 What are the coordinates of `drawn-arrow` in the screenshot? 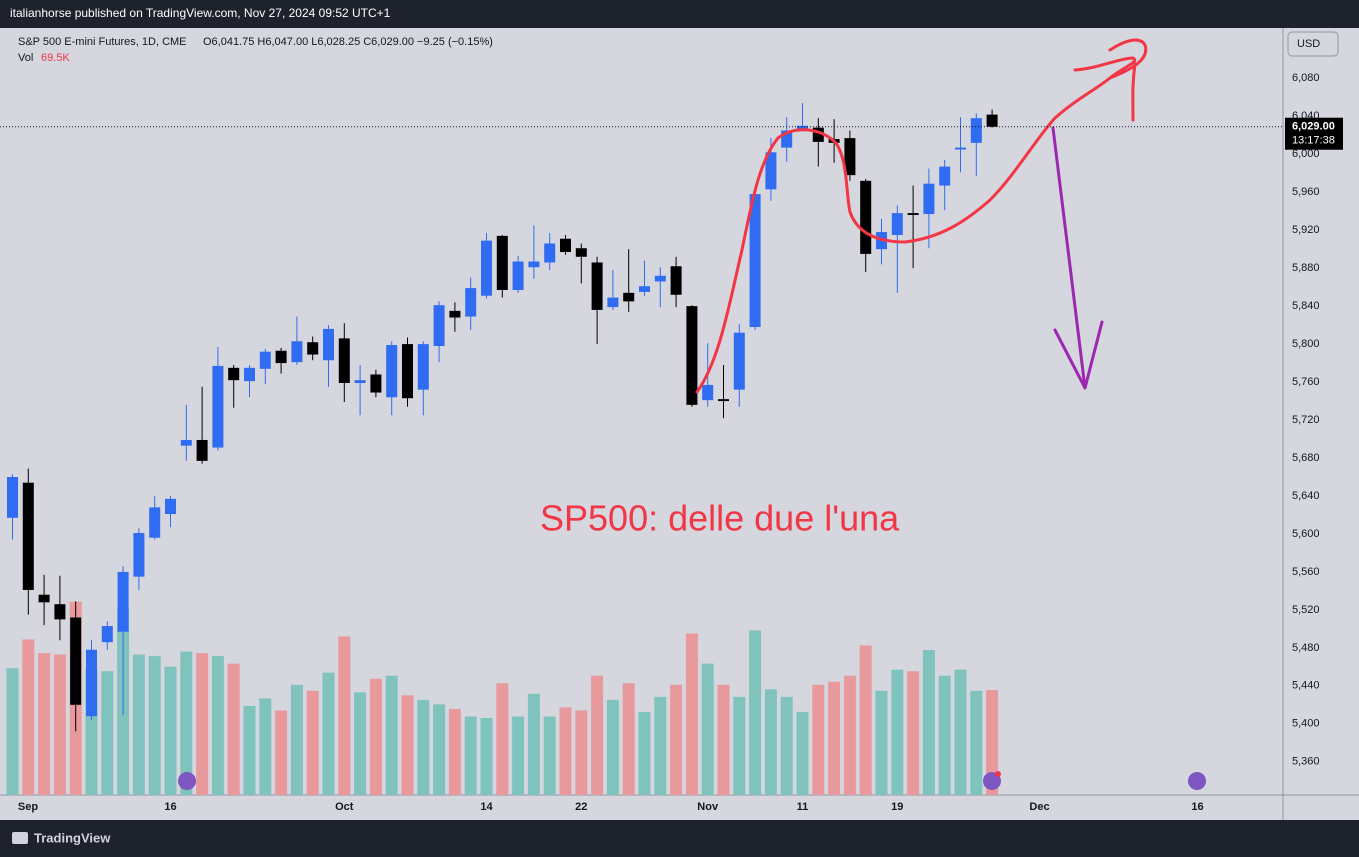 It's located at (1077, 258).